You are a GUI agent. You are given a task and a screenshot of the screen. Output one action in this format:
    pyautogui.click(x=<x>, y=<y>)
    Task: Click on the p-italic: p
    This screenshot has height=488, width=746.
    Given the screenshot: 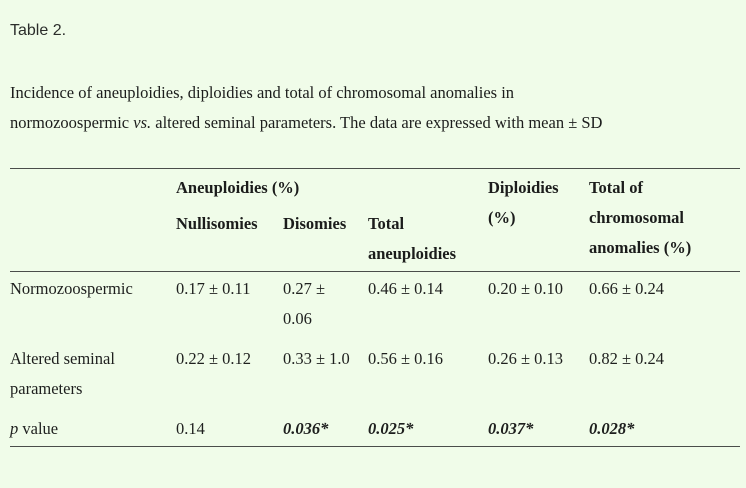 What is the action you would take?
    pyautogui.click(x=14, y=428)
    